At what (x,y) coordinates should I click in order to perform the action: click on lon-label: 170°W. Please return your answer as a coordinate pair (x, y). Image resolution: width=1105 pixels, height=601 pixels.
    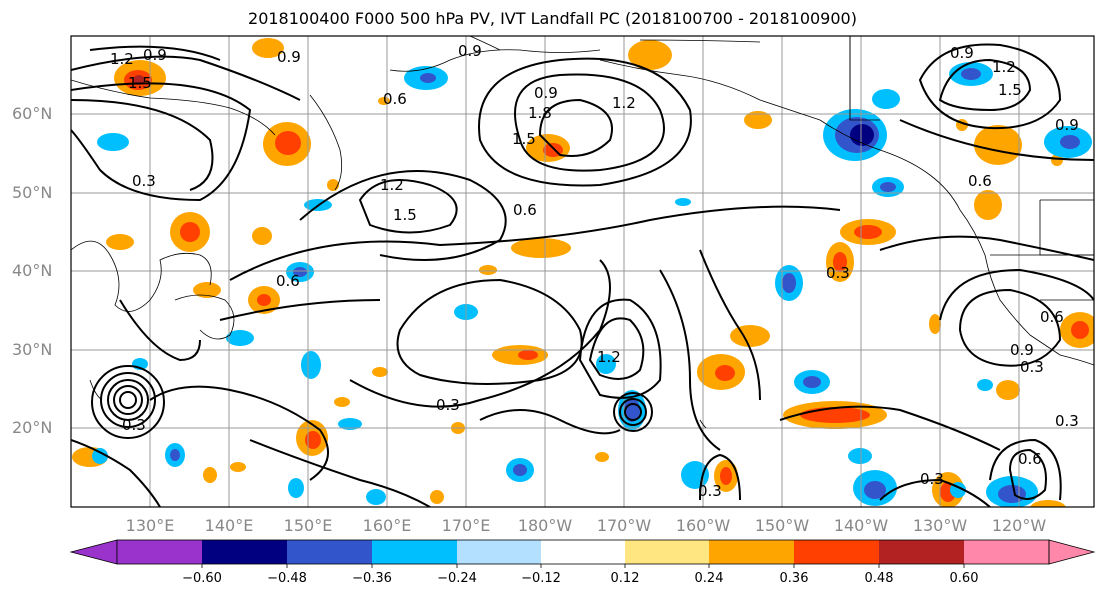
    Looking at the image, I should click on (624, 525).